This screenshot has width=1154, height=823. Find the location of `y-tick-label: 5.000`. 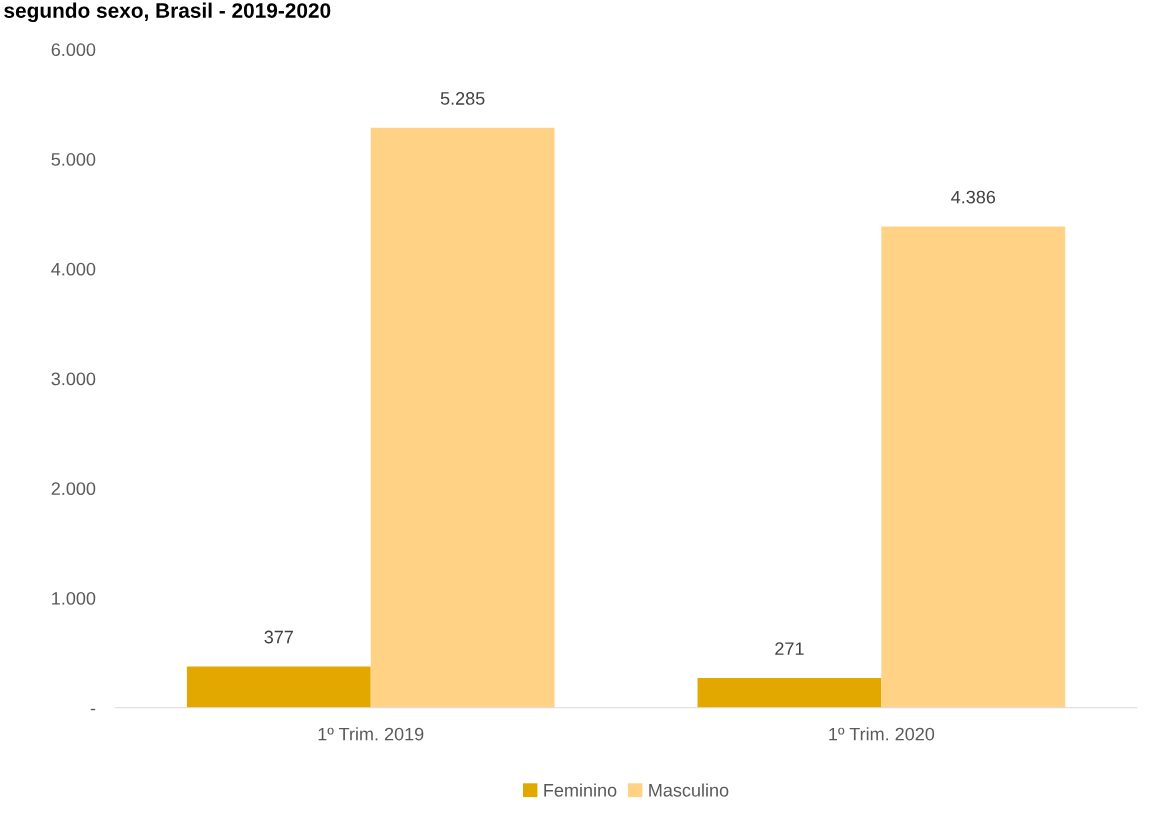

y-tick-label: 5.000 is located at coordinates (73, 159).